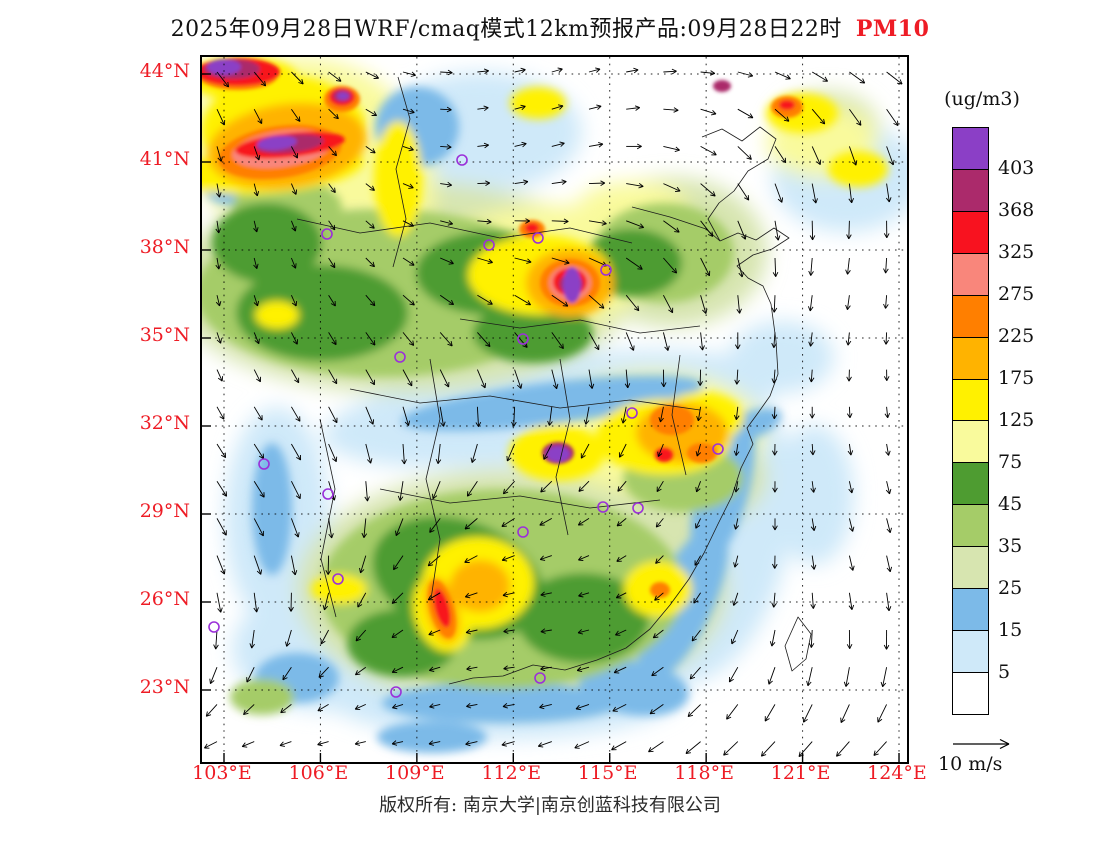  What do you see at coordinates (1016, 210) in the screenshot?
I see `colorbar-level-label: 368` at bounding box center [1016, 210].